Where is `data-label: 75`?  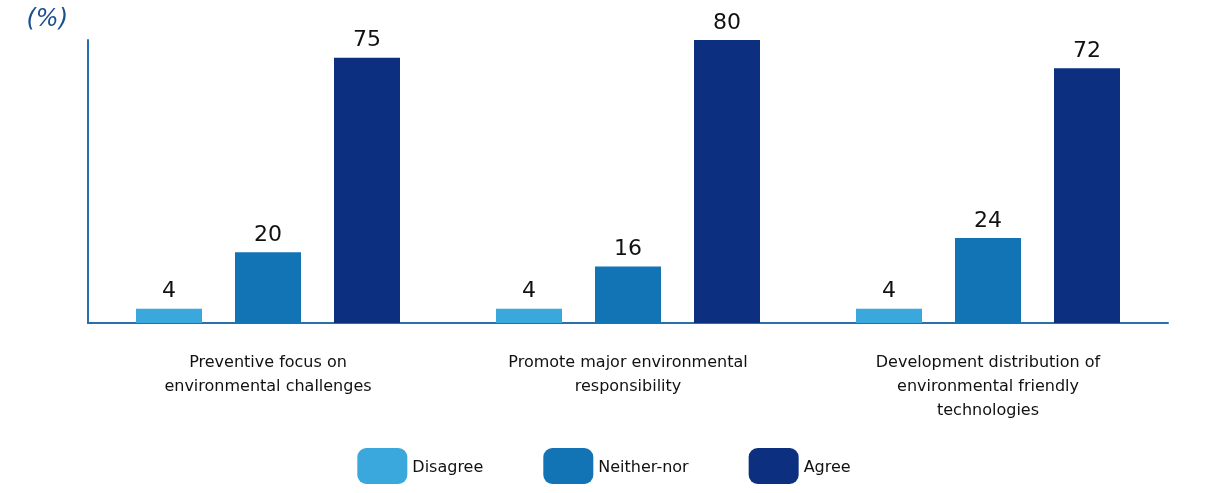 data-label: 75 is located at coordinates (367, 39).